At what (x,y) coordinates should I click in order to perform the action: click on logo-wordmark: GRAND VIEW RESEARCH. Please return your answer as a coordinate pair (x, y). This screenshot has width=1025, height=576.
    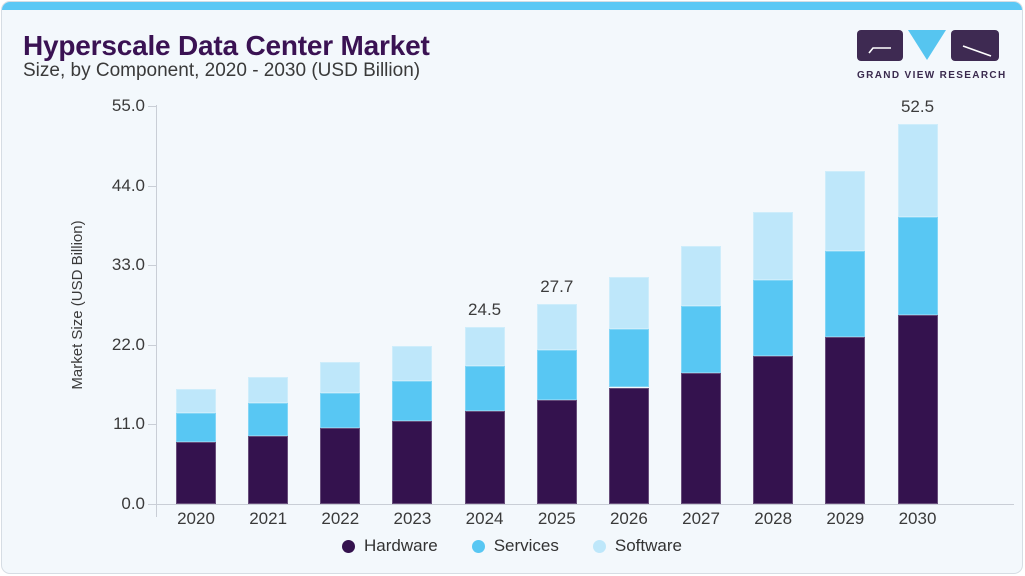
    Looking at the image, I should click on (932, 75).